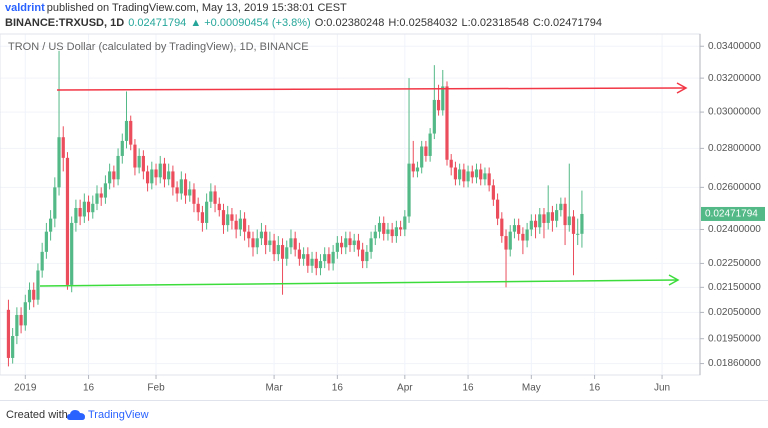 The width and height of the screenshot is (768, 428). I want to click on author: valdrint, so click(25, 8).